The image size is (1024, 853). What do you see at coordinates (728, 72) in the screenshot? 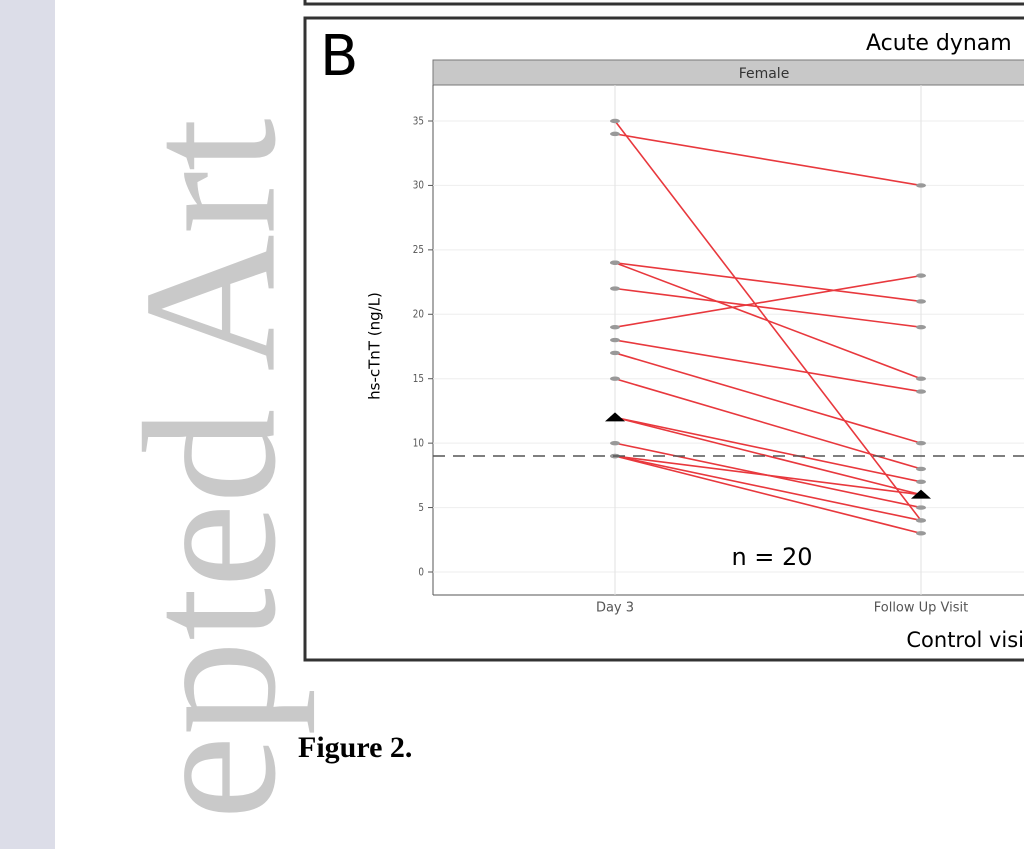
I see `facet-strip` at bounding box center [728, 72].